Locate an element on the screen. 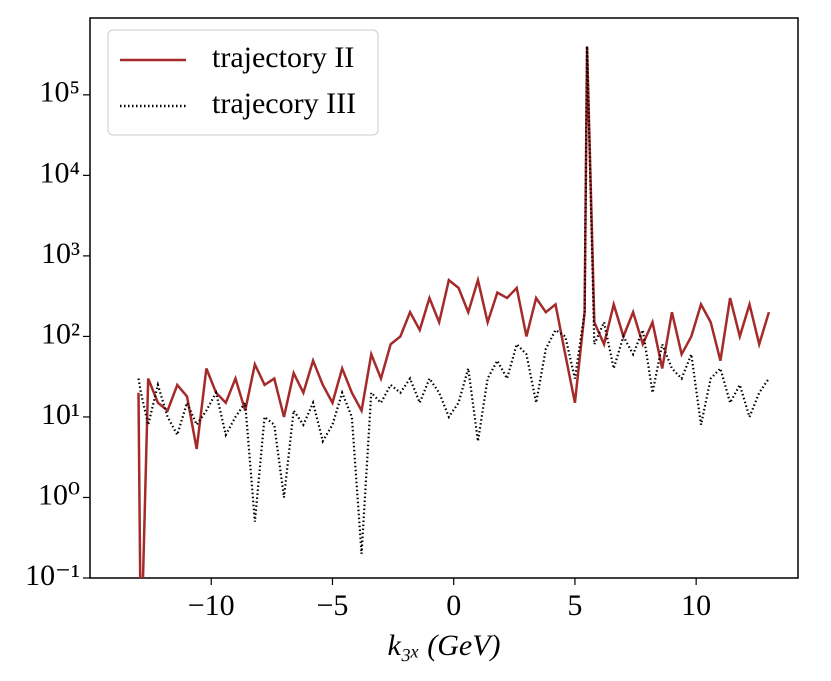  x-tick-label: −5 is located at coordinates (333, 605).